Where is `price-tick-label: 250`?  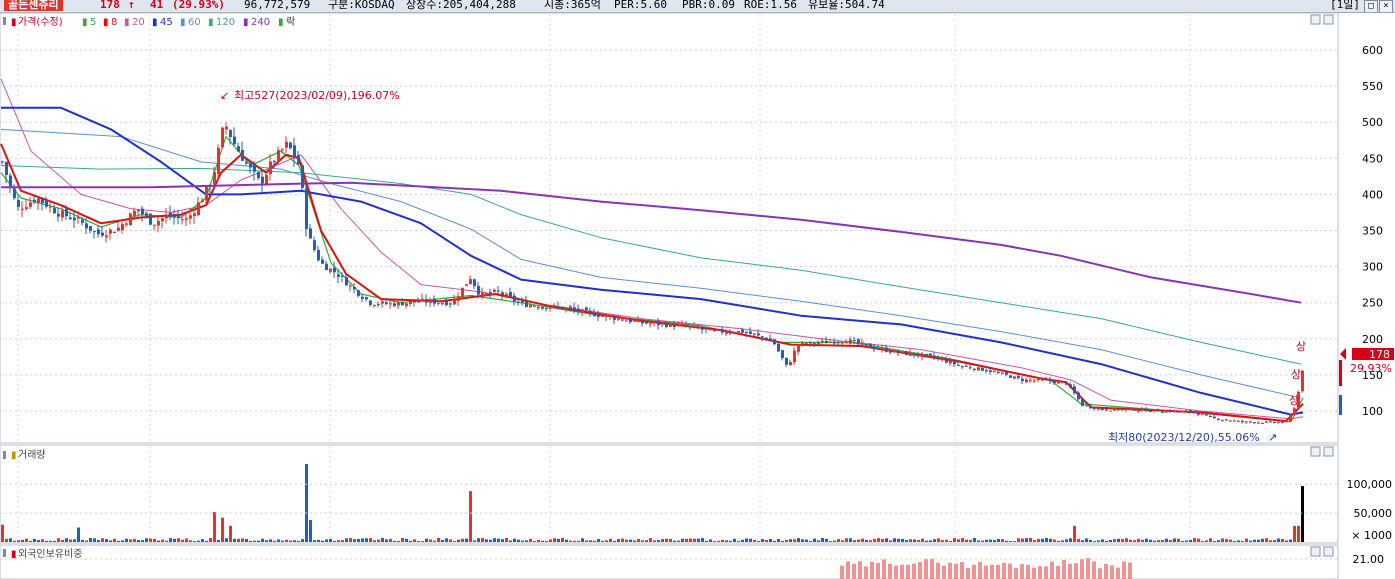 price-tick-label: 250 is located at coordinates (1372, 303).